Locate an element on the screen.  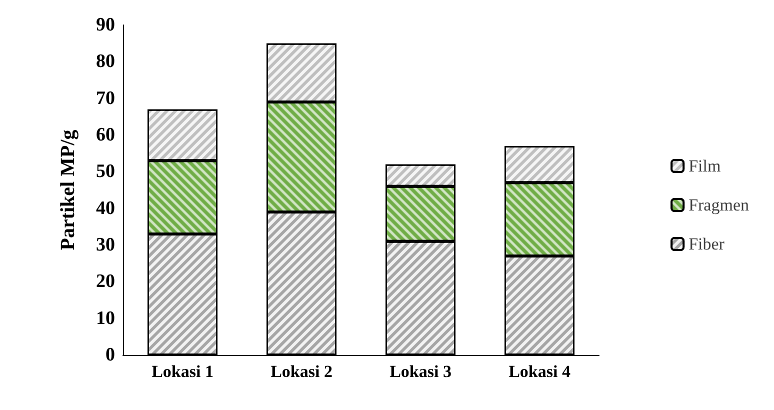
x-tick-label: Lokasi 3 is located at coordinates (421, 371).